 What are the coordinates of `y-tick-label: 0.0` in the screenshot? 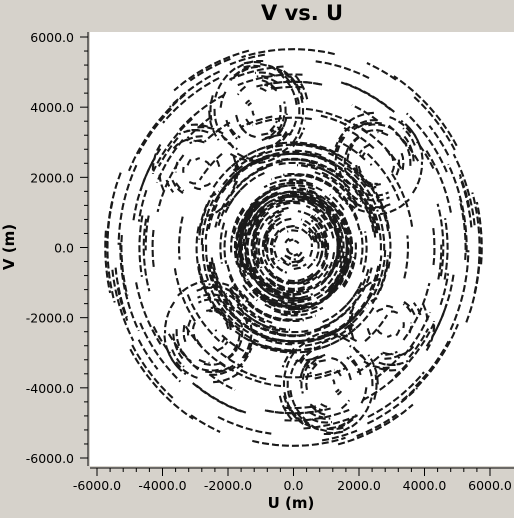 It's located at (64, 248).